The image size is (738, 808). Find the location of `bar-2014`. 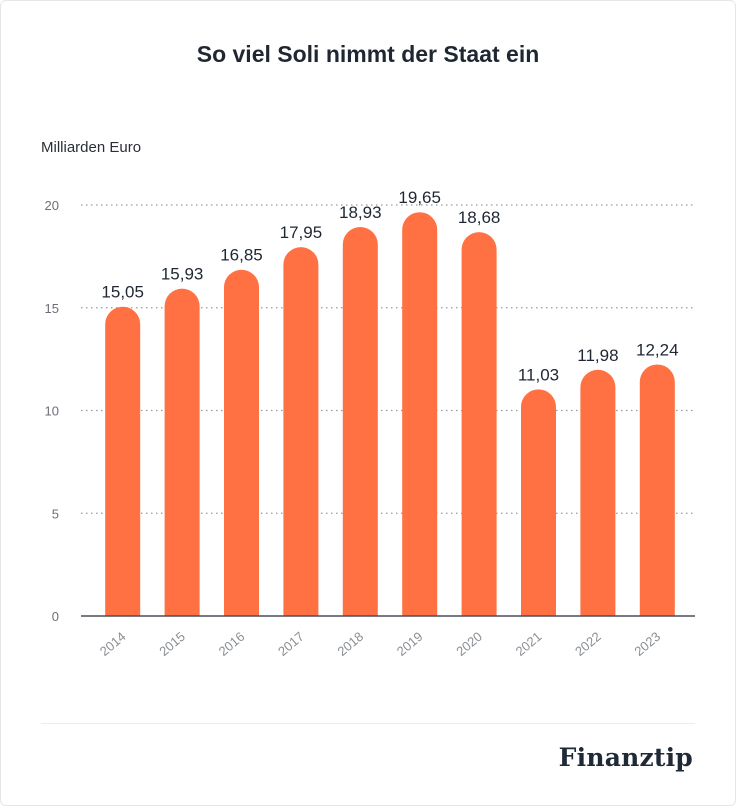

bar-2014 is located at coordinates (123, 461).